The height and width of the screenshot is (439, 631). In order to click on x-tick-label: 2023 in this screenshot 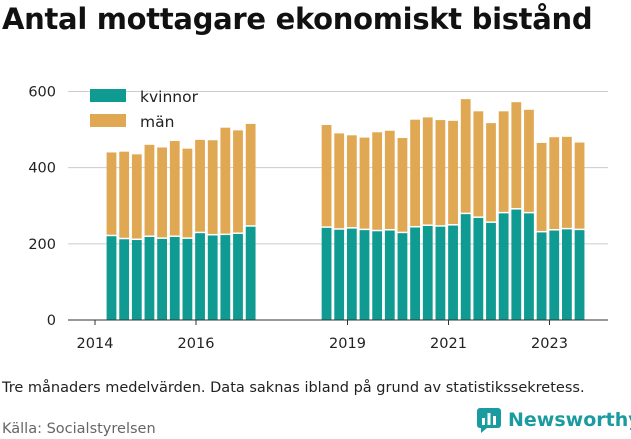, I will do `click(549, 344)`.